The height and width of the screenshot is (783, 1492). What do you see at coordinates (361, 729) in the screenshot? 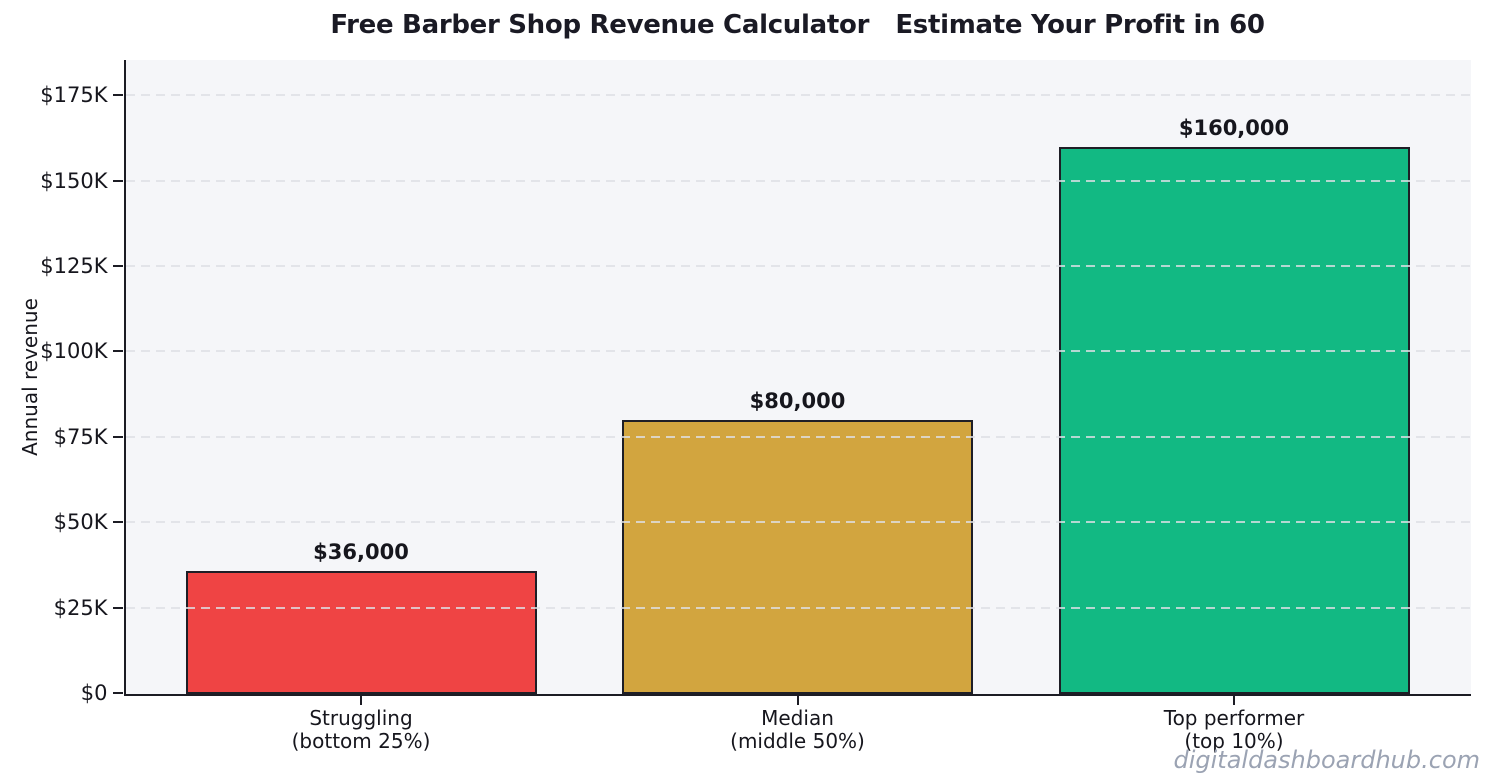
I see `x-tick-label: Struggling (bottom 25%)` at bounding box center [361, 729].